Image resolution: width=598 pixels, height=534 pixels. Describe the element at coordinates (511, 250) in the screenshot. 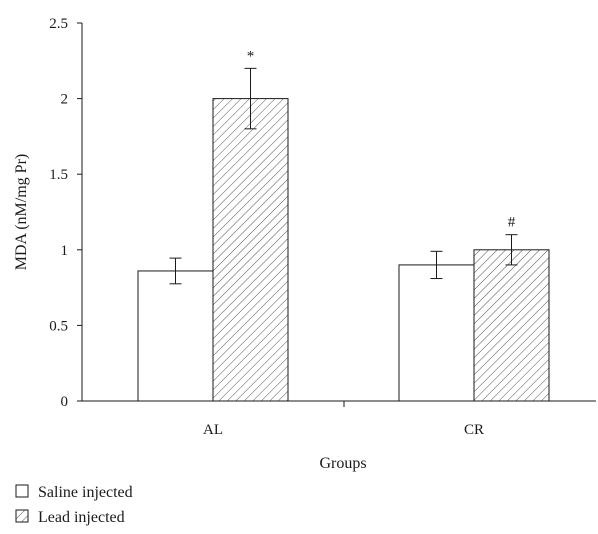

I see `error-bar-lead-cr` at that location.